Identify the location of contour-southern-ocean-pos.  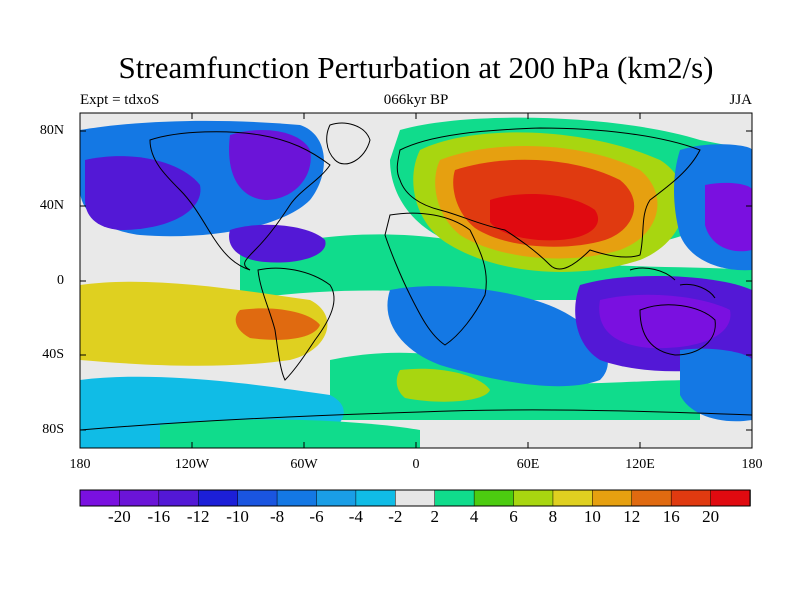
(443, 385).